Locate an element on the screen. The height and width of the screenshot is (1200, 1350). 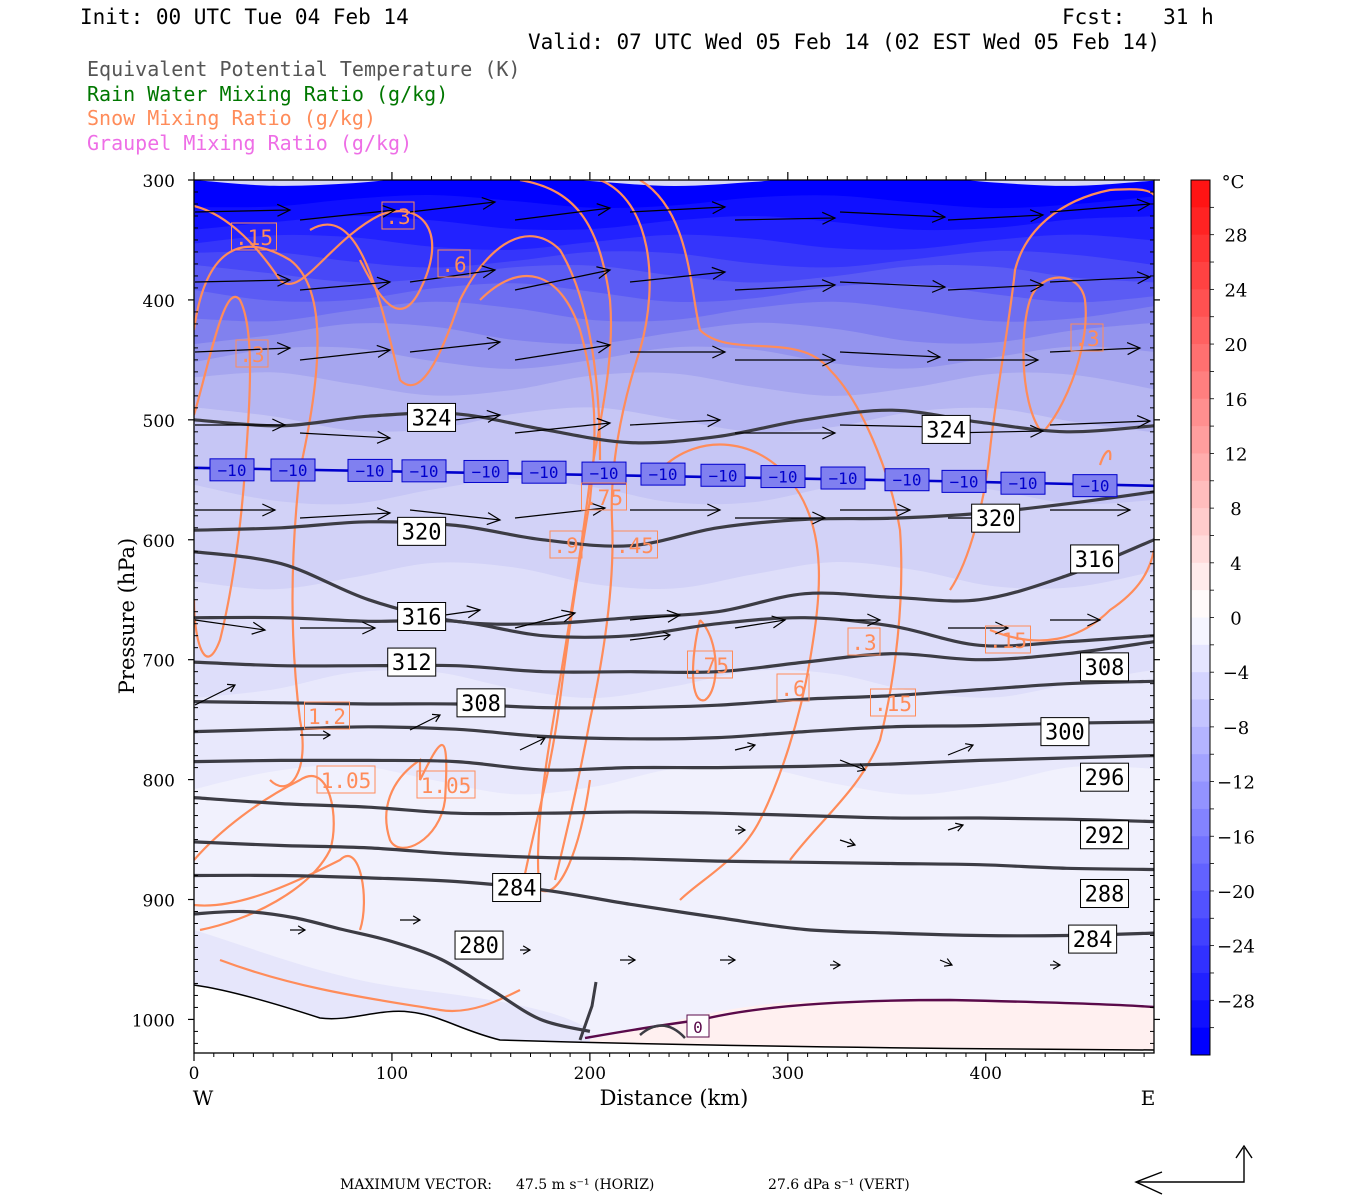
colorbar-tick-label: 8 is located at coordinates (1235, 509).